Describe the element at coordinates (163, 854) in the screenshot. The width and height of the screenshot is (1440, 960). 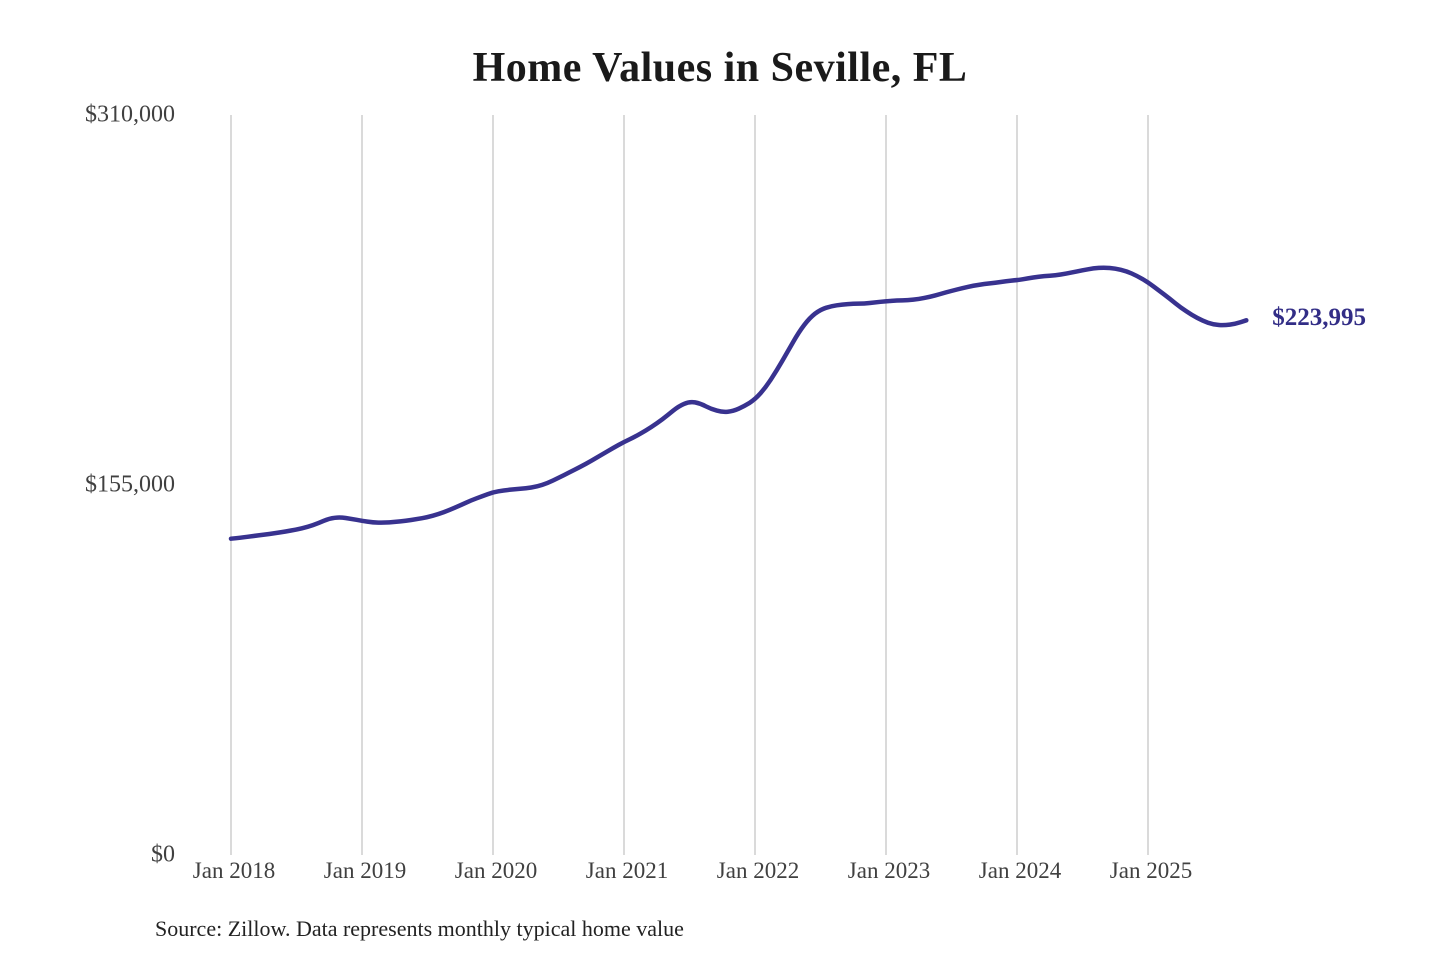
I see `y-tick-label-0: $0` at that location.